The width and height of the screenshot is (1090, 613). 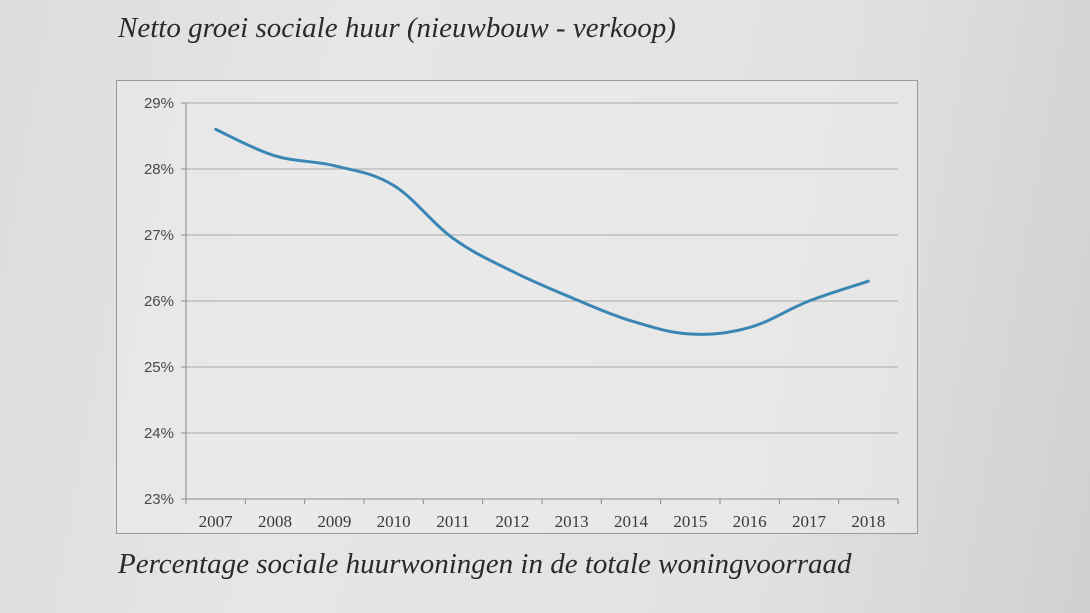 What do you see at coordinates (512, 521) in the screenshot?
I see `x-tick-label-2012: 2012` at bounding box center [512, 521].